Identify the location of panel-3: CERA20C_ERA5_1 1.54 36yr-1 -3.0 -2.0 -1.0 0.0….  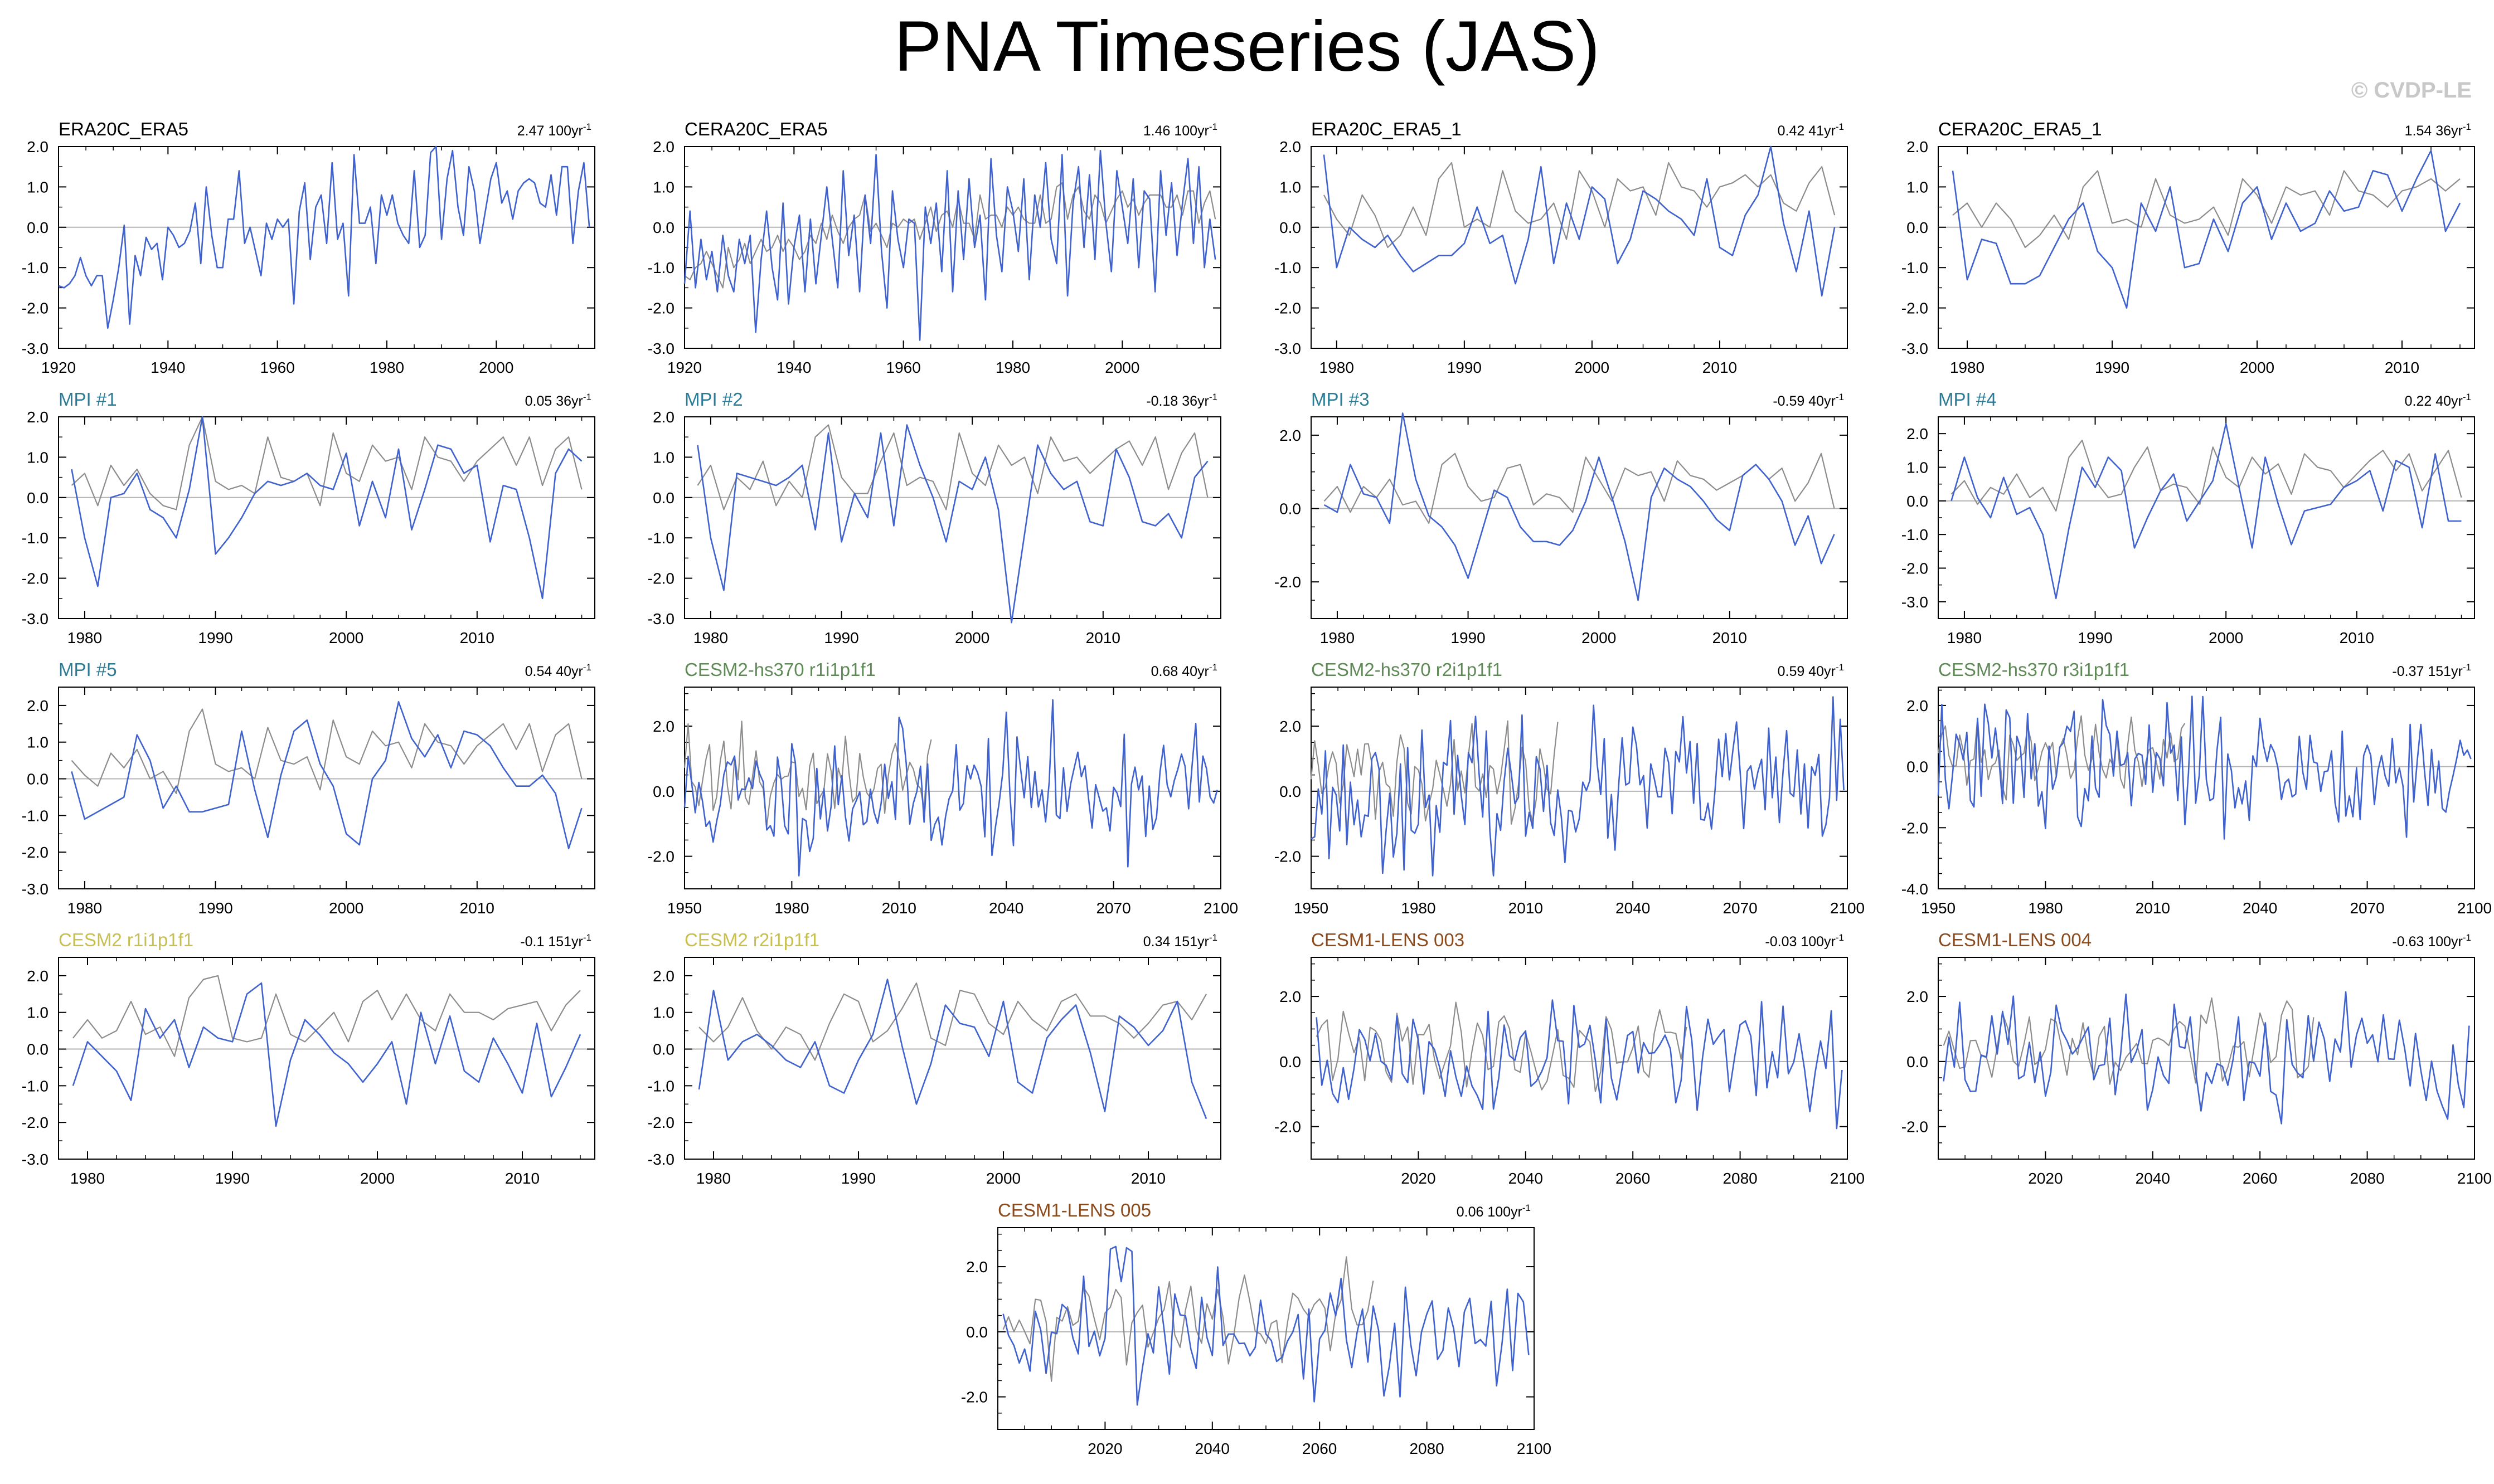
(2188, 247).